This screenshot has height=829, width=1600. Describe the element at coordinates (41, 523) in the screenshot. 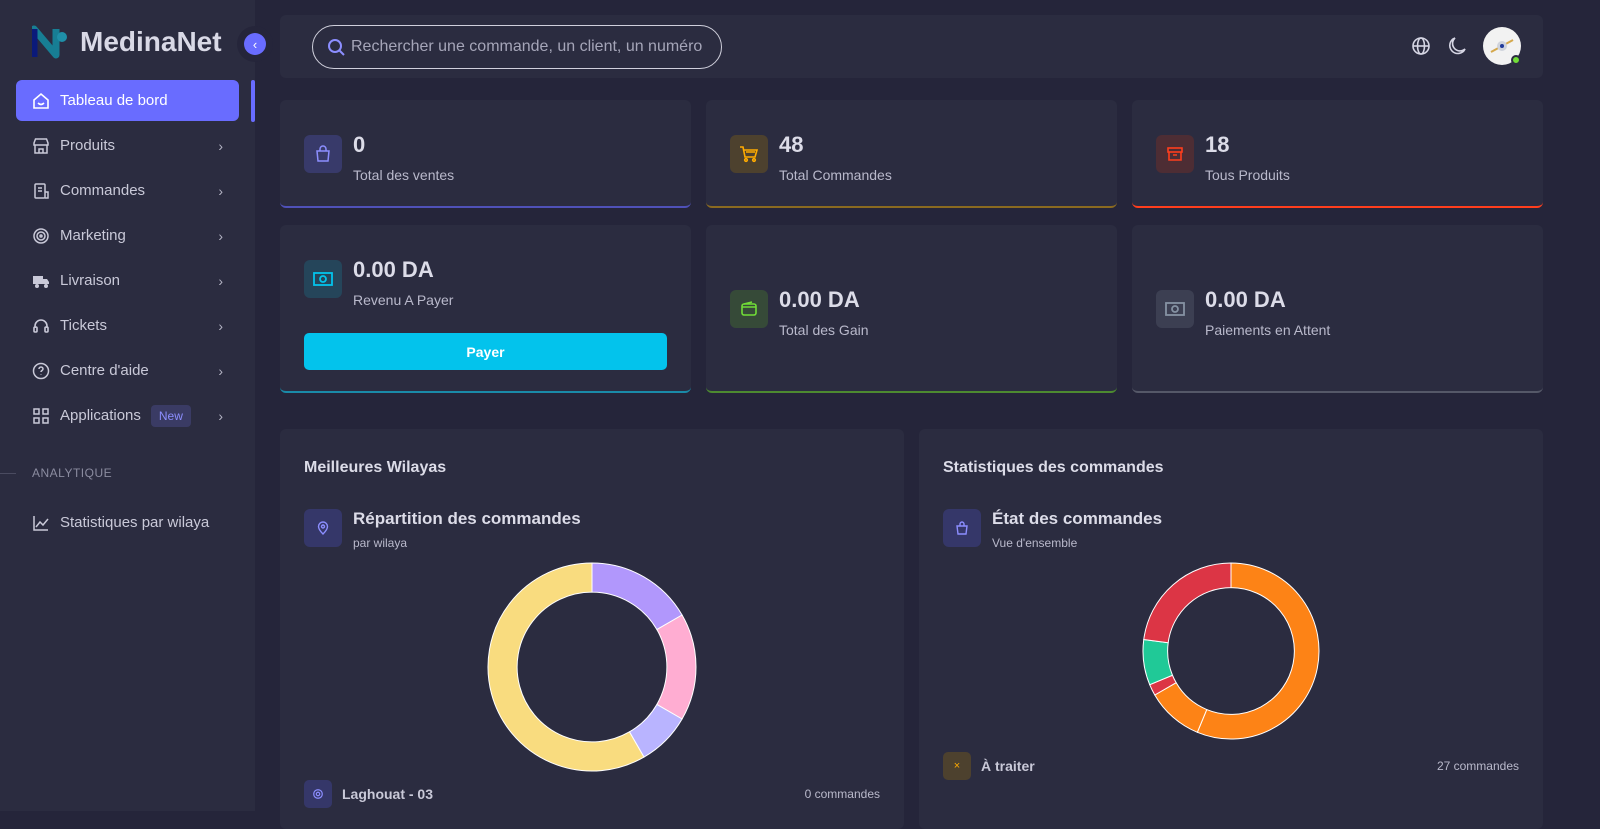

I see `chart-line-icon` at that location.